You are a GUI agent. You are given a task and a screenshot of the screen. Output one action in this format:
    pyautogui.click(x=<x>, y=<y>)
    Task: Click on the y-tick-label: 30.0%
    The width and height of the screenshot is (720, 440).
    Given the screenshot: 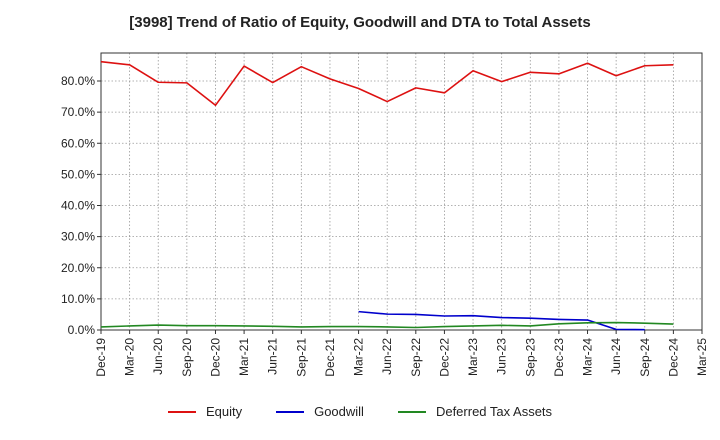 What is the action you would take?
    pyautogui.click(x=78, y=237)
    